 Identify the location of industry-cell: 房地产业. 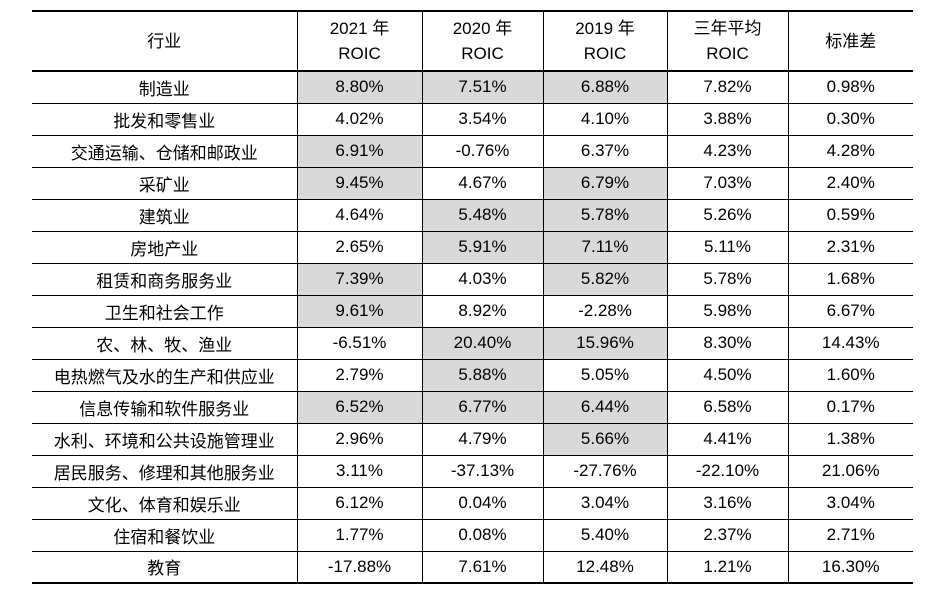
(165, 247).